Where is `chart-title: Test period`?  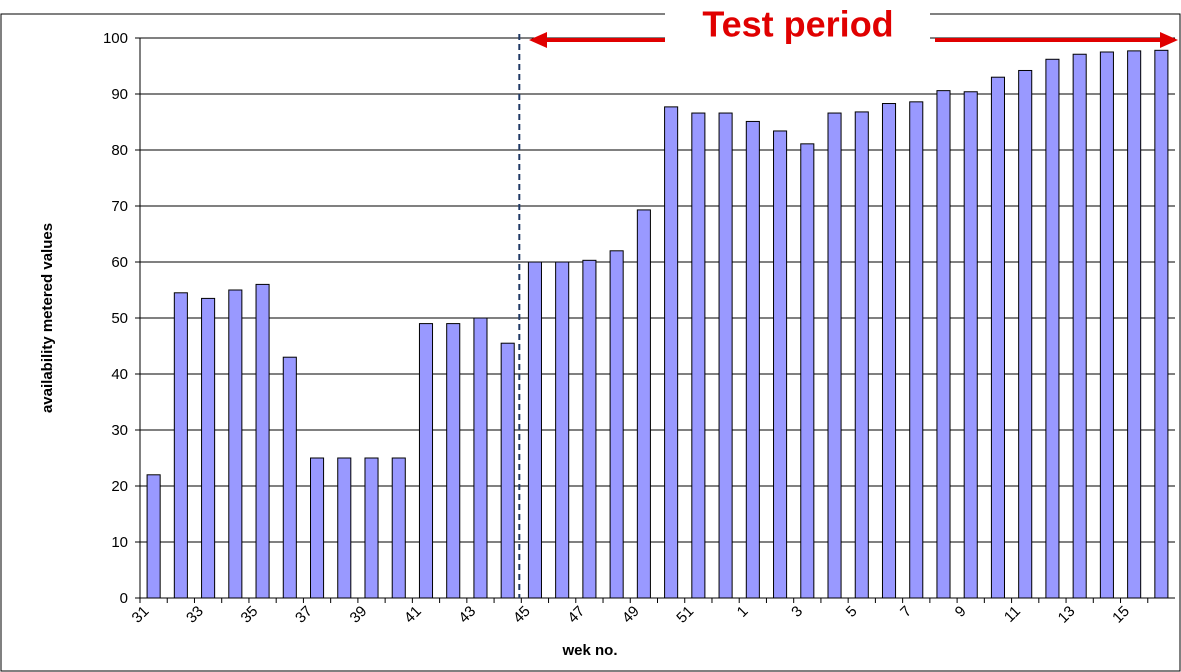
chart-title: Test period is located at coordinates (797, 24).